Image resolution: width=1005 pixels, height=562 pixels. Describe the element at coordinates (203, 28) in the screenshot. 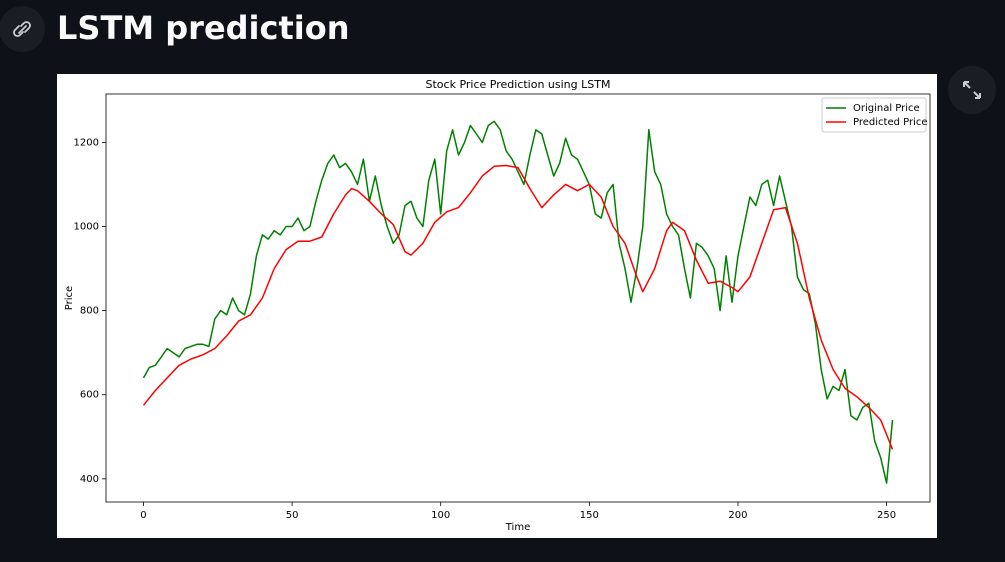

I see `page-title: LSTM prediction` at that location.